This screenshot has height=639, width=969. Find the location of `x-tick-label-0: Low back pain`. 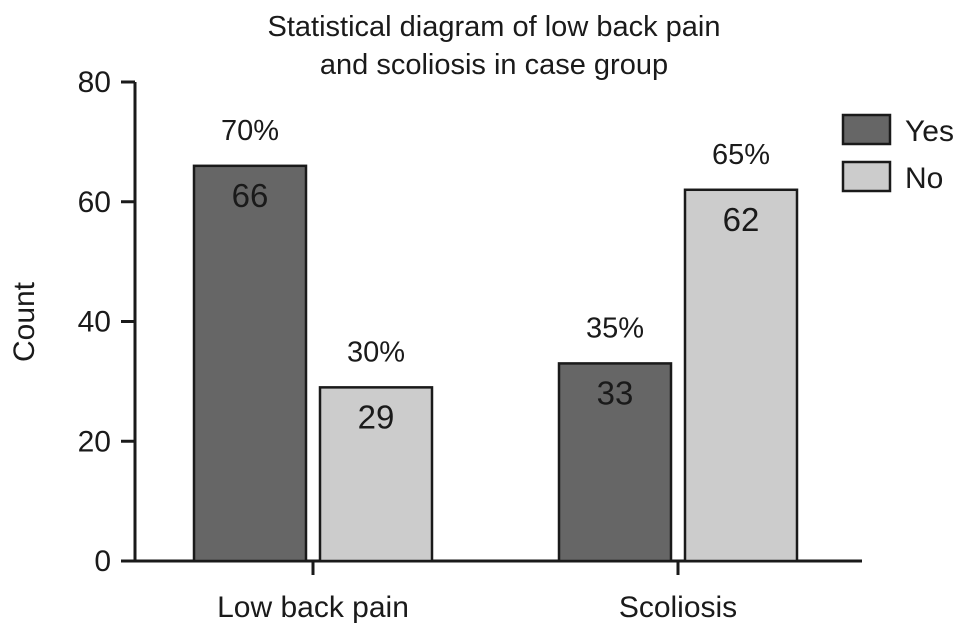

x-tick-label-0: Low back pain is located at coordinates (313, 607).